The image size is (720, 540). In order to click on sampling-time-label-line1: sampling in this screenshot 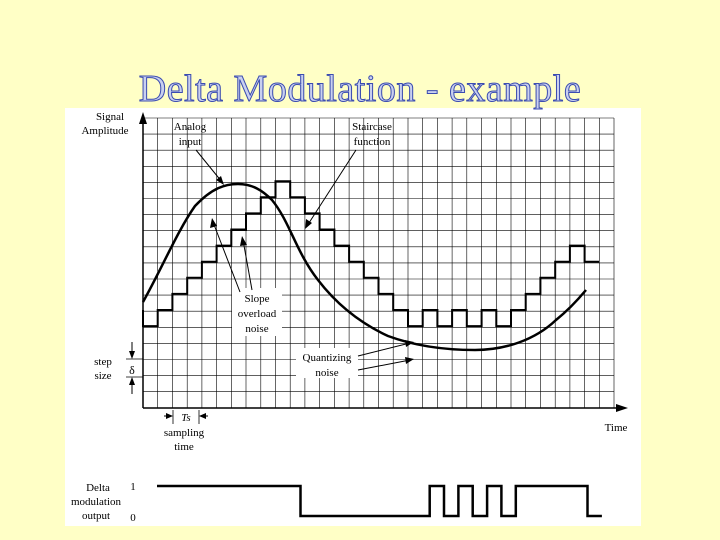, I will do `click(184, 433)`.